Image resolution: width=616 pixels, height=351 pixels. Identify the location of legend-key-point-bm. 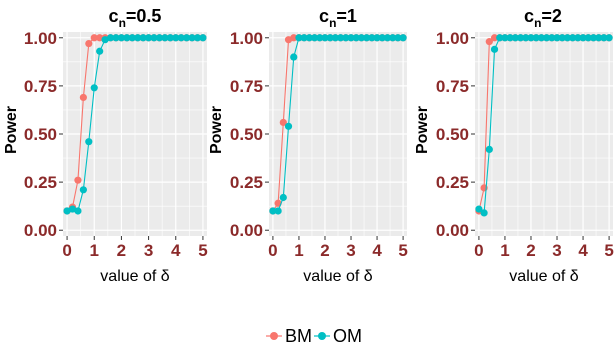
(274, 336).